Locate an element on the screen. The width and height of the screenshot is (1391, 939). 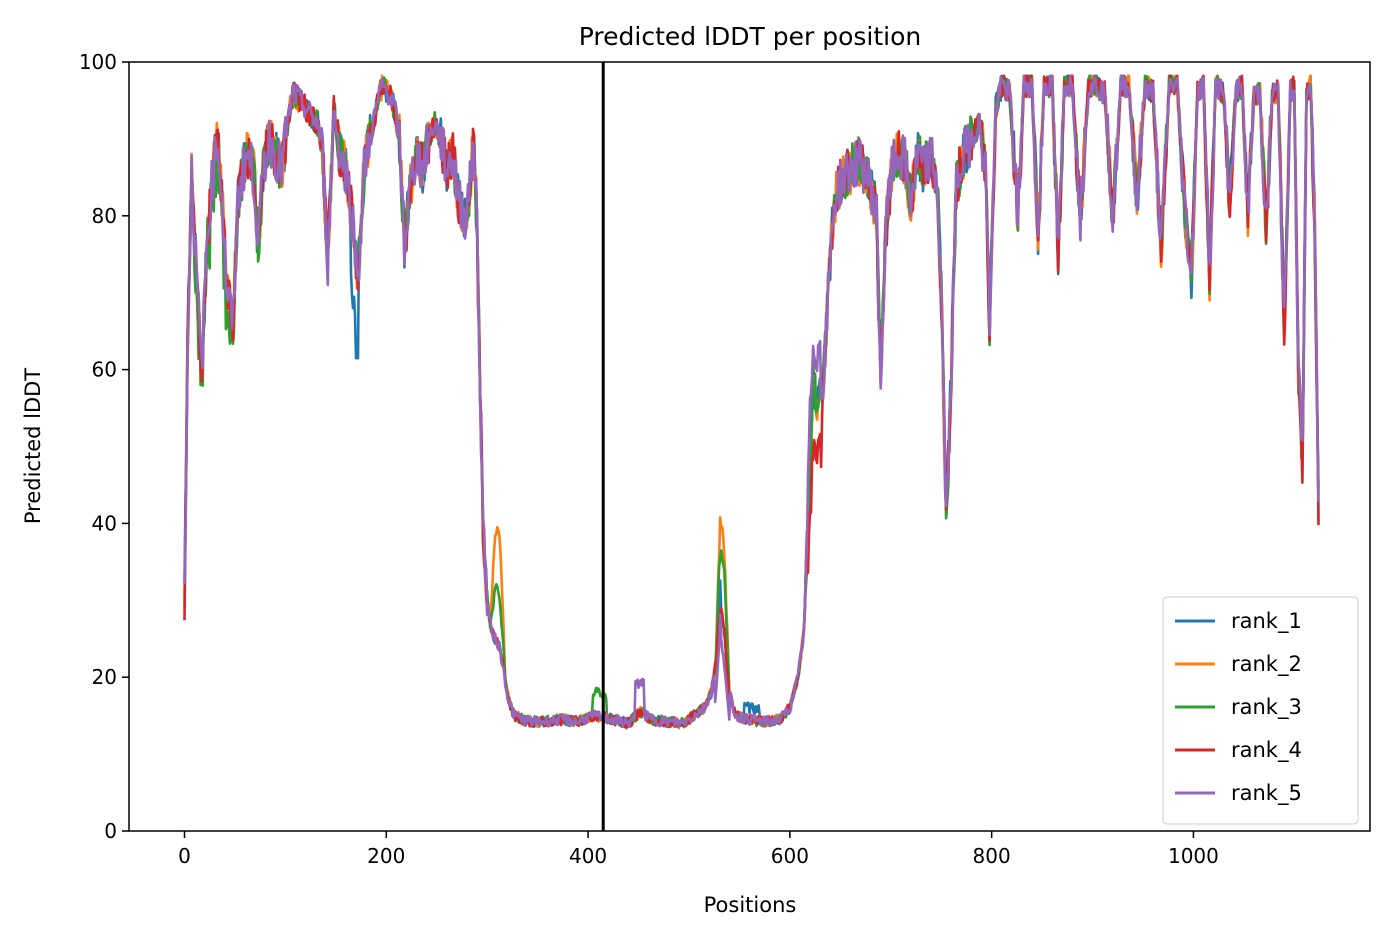
y-tick-label: 60 is located at coordinates (104, 370).